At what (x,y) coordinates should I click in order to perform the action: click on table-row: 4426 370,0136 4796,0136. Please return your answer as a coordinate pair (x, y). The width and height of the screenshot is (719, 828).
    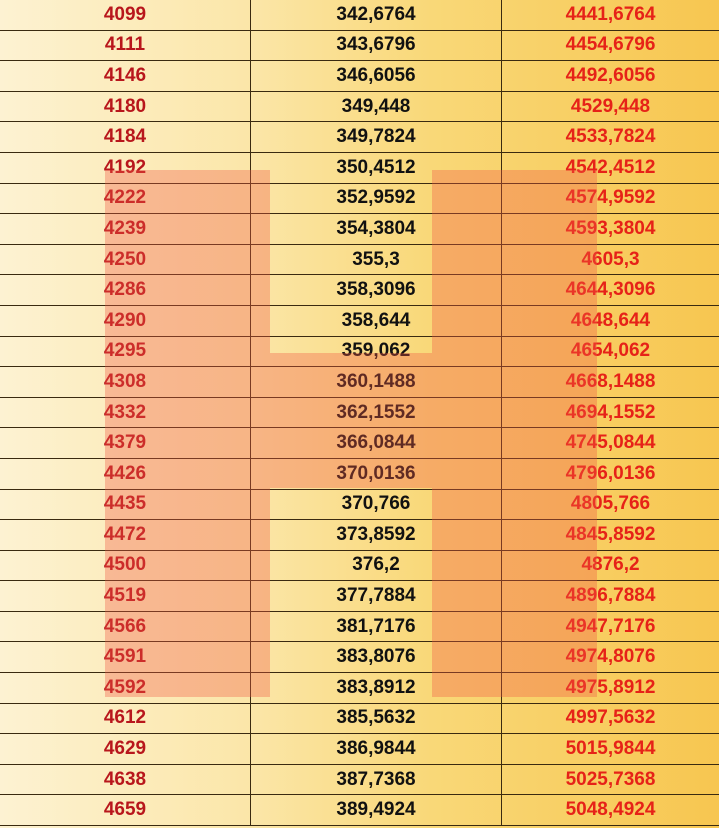
    Looking at the image, I should click on (359, 473).